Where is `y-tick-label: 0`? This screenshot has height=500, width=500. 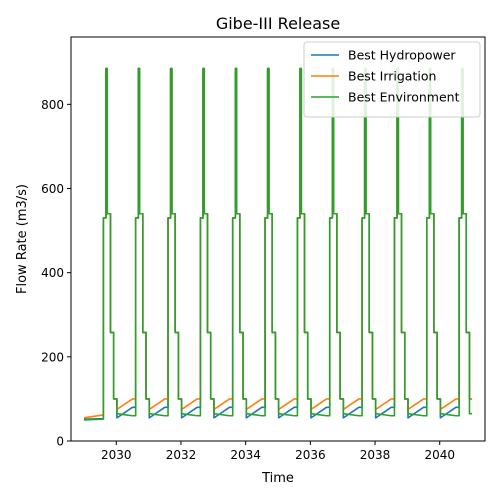
y-tick-label: 0 is located at coordinates (60, 442).